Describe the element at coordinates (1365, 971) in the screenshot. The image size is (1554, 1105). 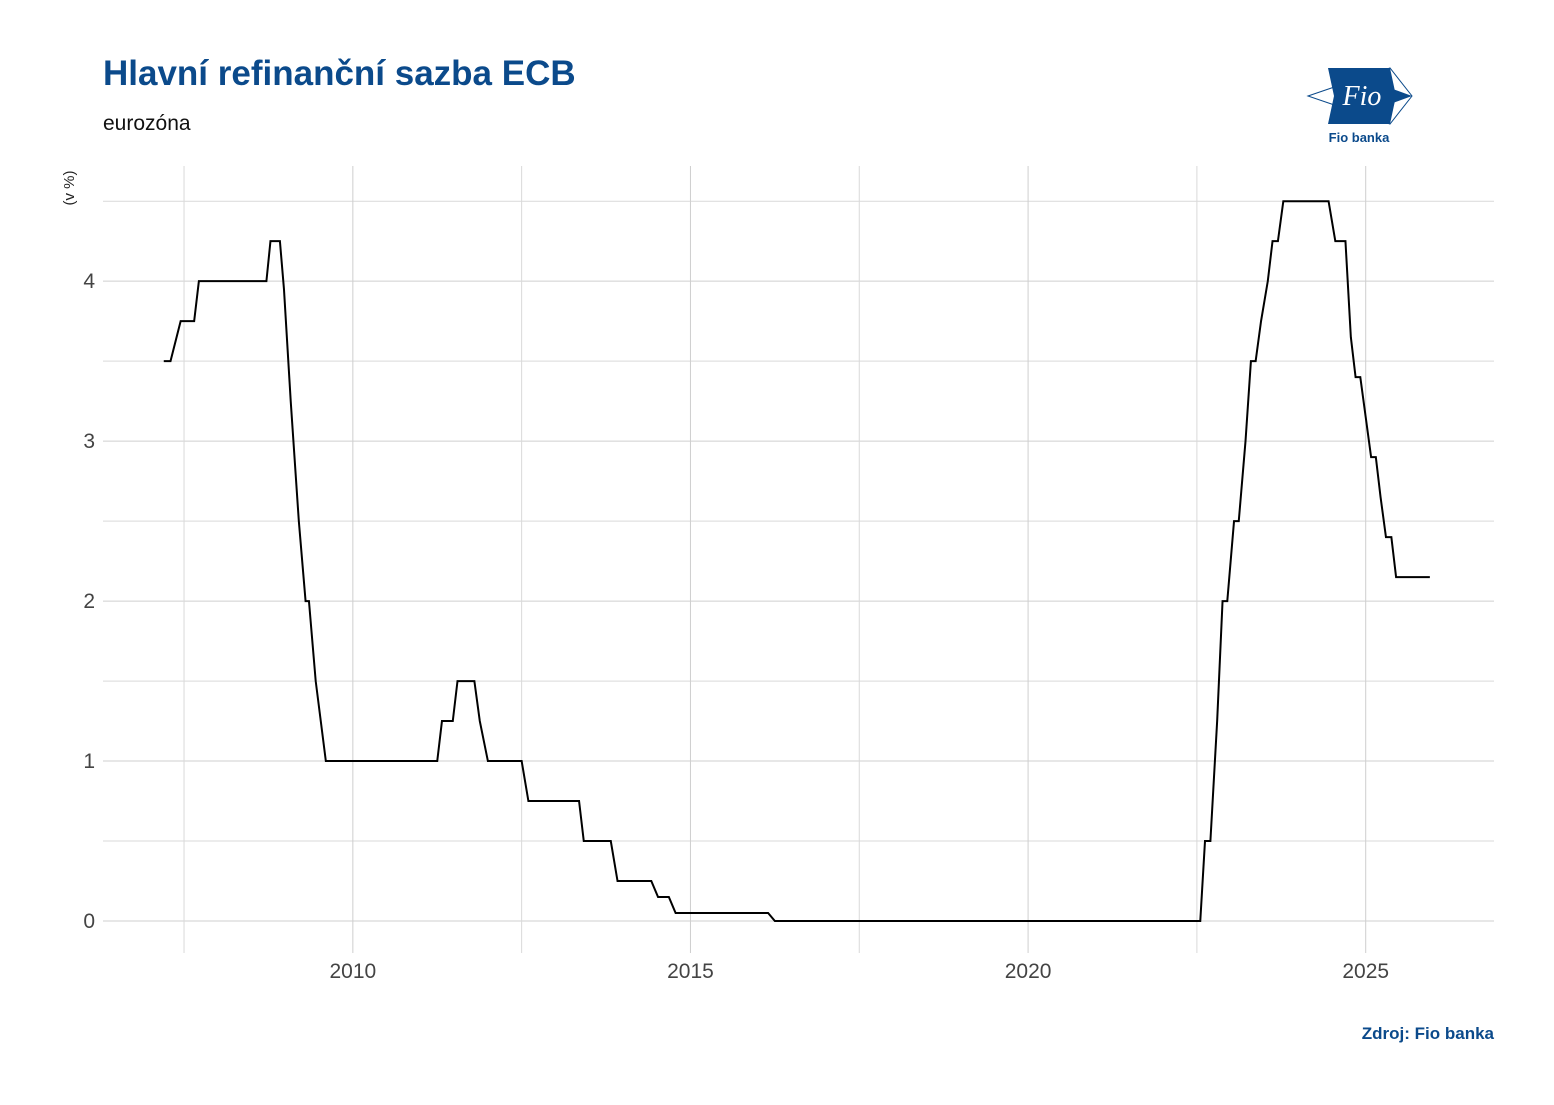
I see `x-tick-label: 2025` at that location.